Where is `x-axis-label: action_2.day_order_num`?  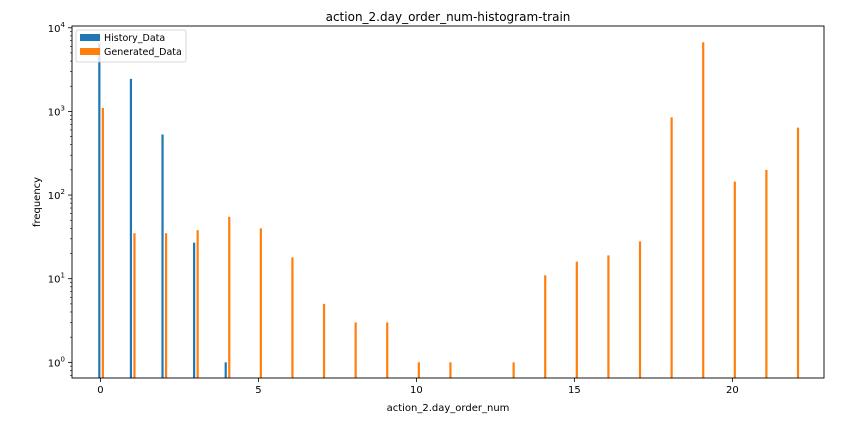
x-axis-label: action_2.day_order_num is located at coordinates (448, 408).